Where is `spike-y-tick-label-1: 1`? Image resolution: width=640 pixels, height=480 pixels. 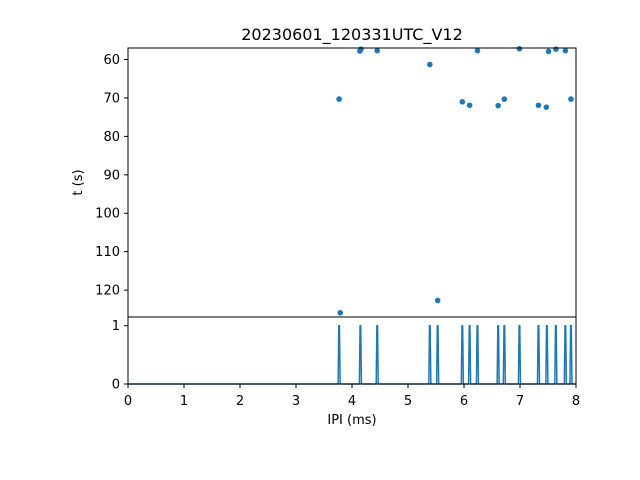
spike-y-tick-label-1: 1 is located at coordinates (116, 326).